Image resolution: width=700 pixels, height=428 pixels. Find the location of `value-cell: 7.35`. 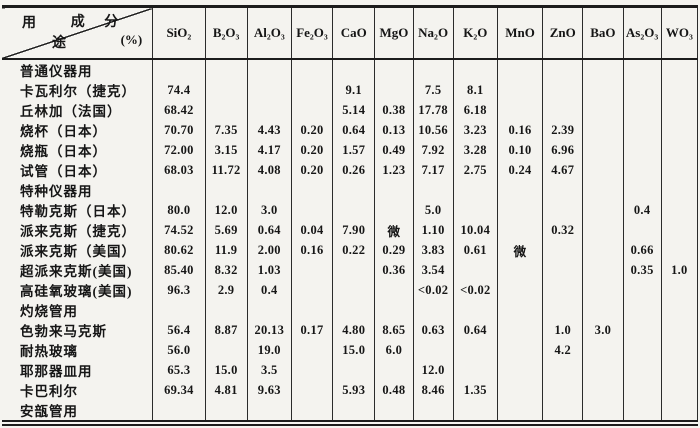

value-cell: 7.35 is located at coordinates (226, 130).